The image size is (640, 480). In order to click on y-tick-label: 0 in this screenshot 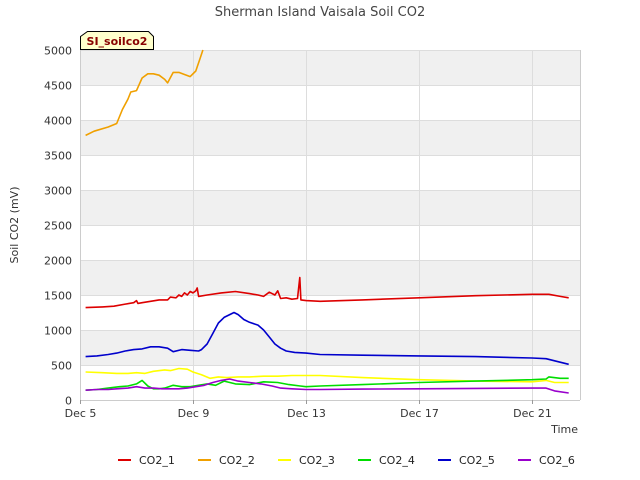, I will do `click(68, 401)`.